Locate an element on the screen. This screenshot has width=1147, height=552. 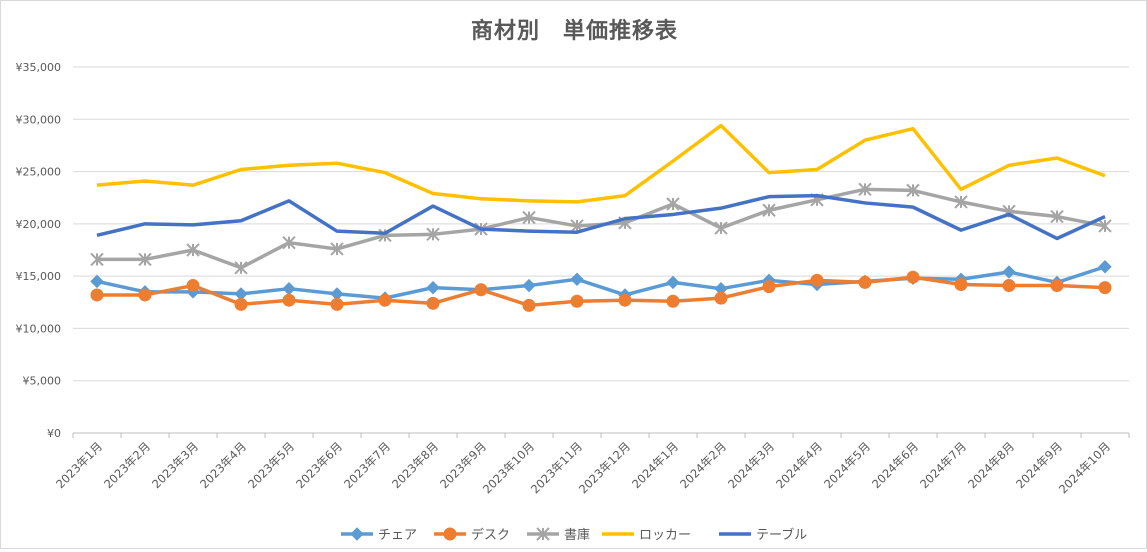
legend-label: テーブル is located at coordinates (781, 535).